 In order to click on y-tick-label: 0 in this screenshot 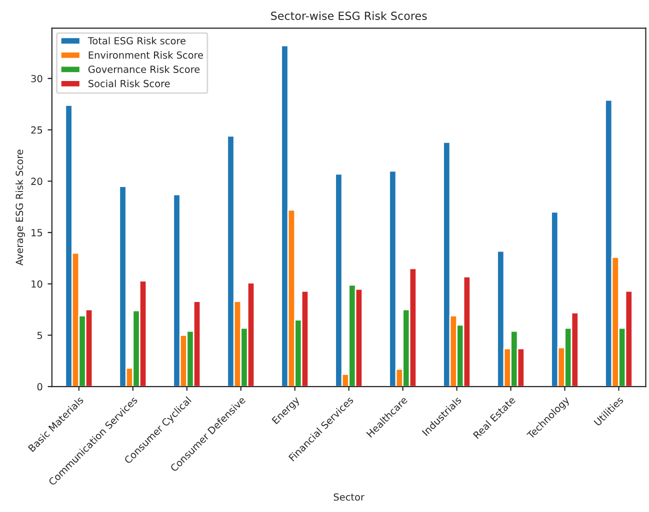, I will do `click(39, 386)`.